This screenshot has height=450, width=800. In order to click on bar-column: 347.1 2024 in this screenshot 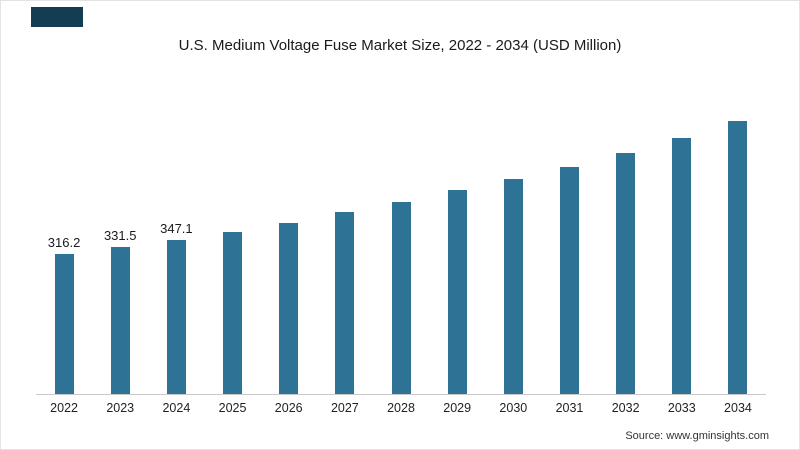, I will do `click(176, 256)`.